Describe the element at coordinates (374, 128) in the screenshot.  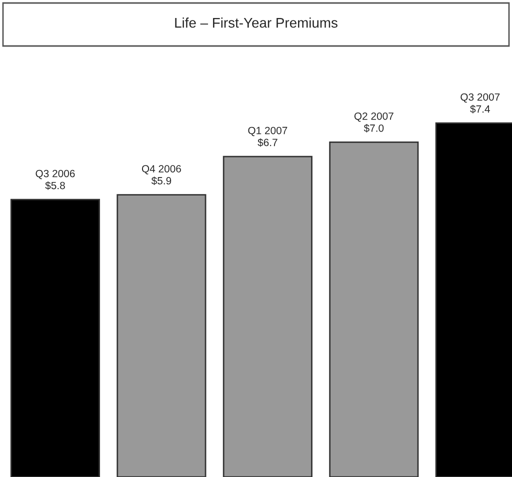
I see `data-label: $7.0` at that location.